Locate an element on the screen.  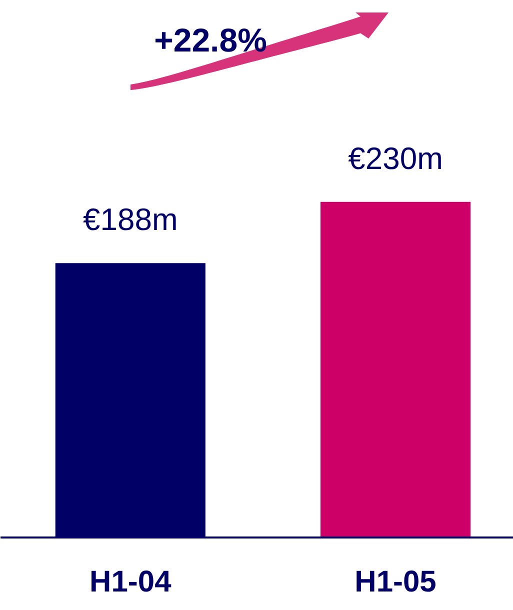
x-tick-label: H1-04 is located at coordinates (131, 582).